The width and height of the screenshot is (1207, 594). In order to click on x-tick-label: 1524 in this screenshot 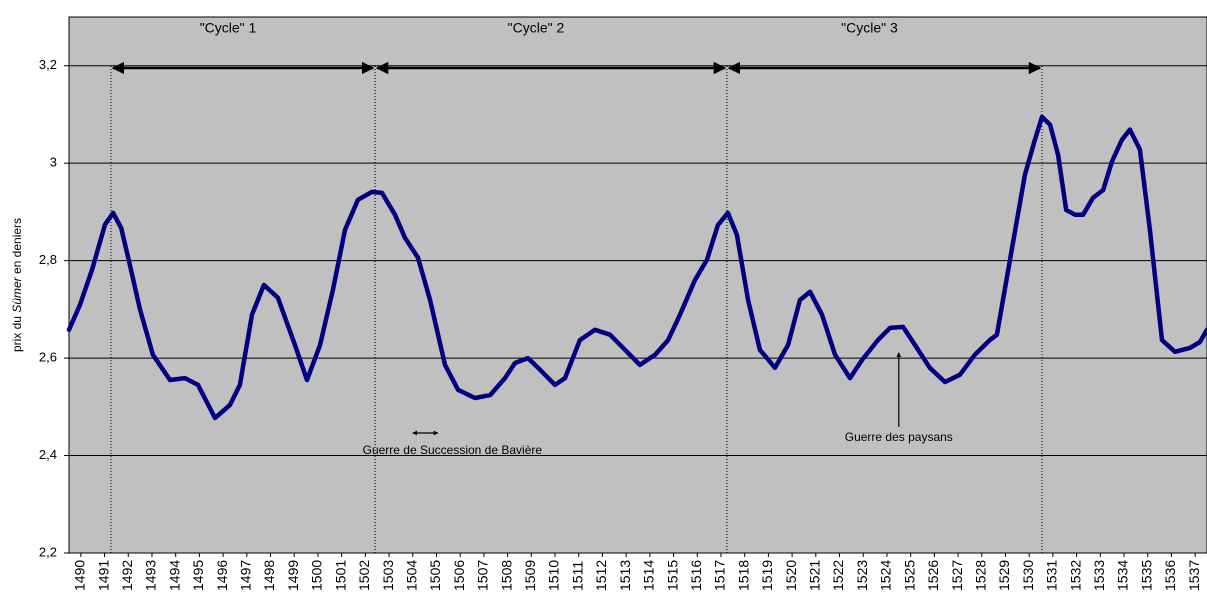, I will do `click(886, 575)`.